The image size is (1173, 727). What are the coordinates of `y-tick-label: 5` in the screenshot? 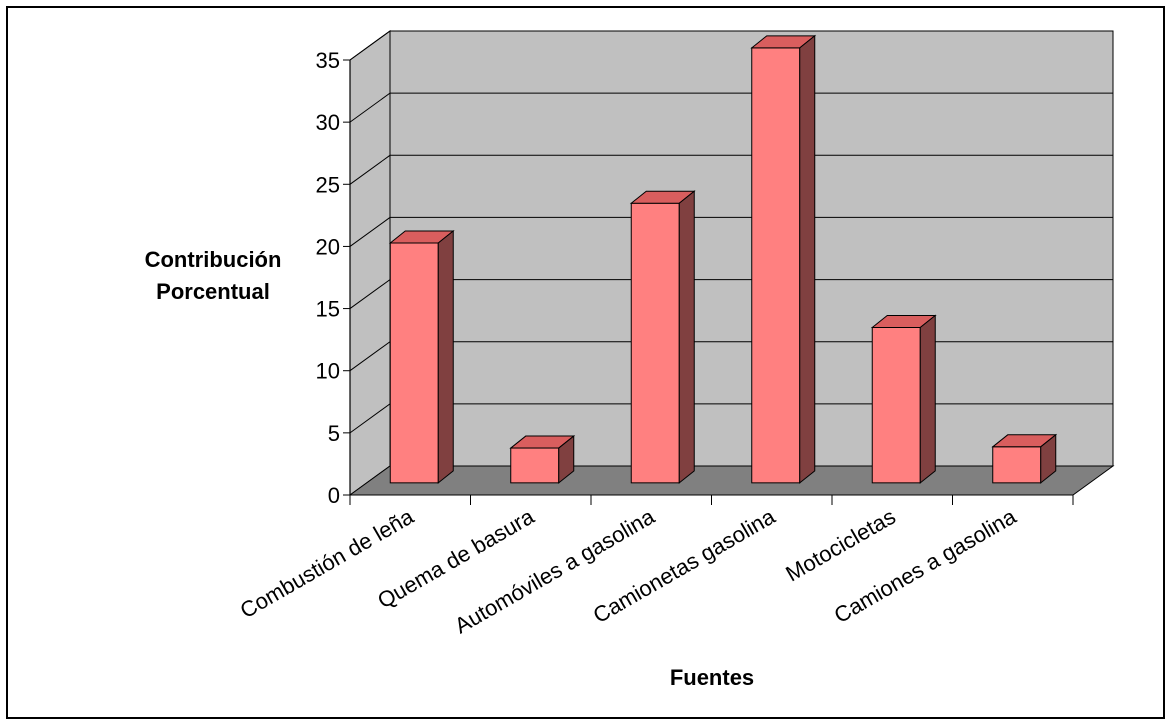 It's located at (334, 433).